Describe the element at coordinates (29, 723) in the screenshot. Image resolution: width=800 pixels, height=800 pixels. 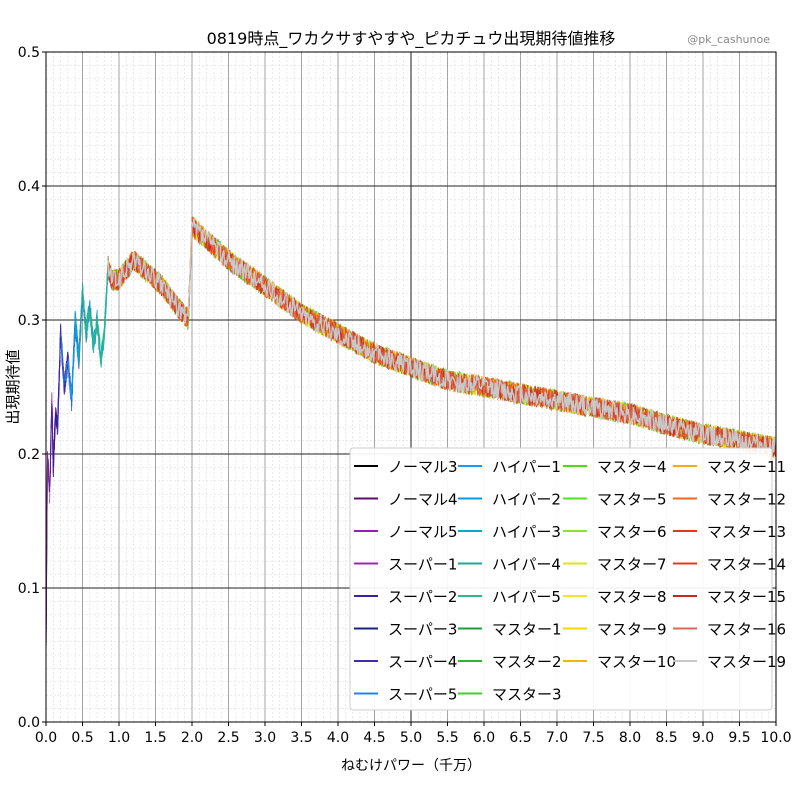
I see `y-tick-label: 0.0` at that location.